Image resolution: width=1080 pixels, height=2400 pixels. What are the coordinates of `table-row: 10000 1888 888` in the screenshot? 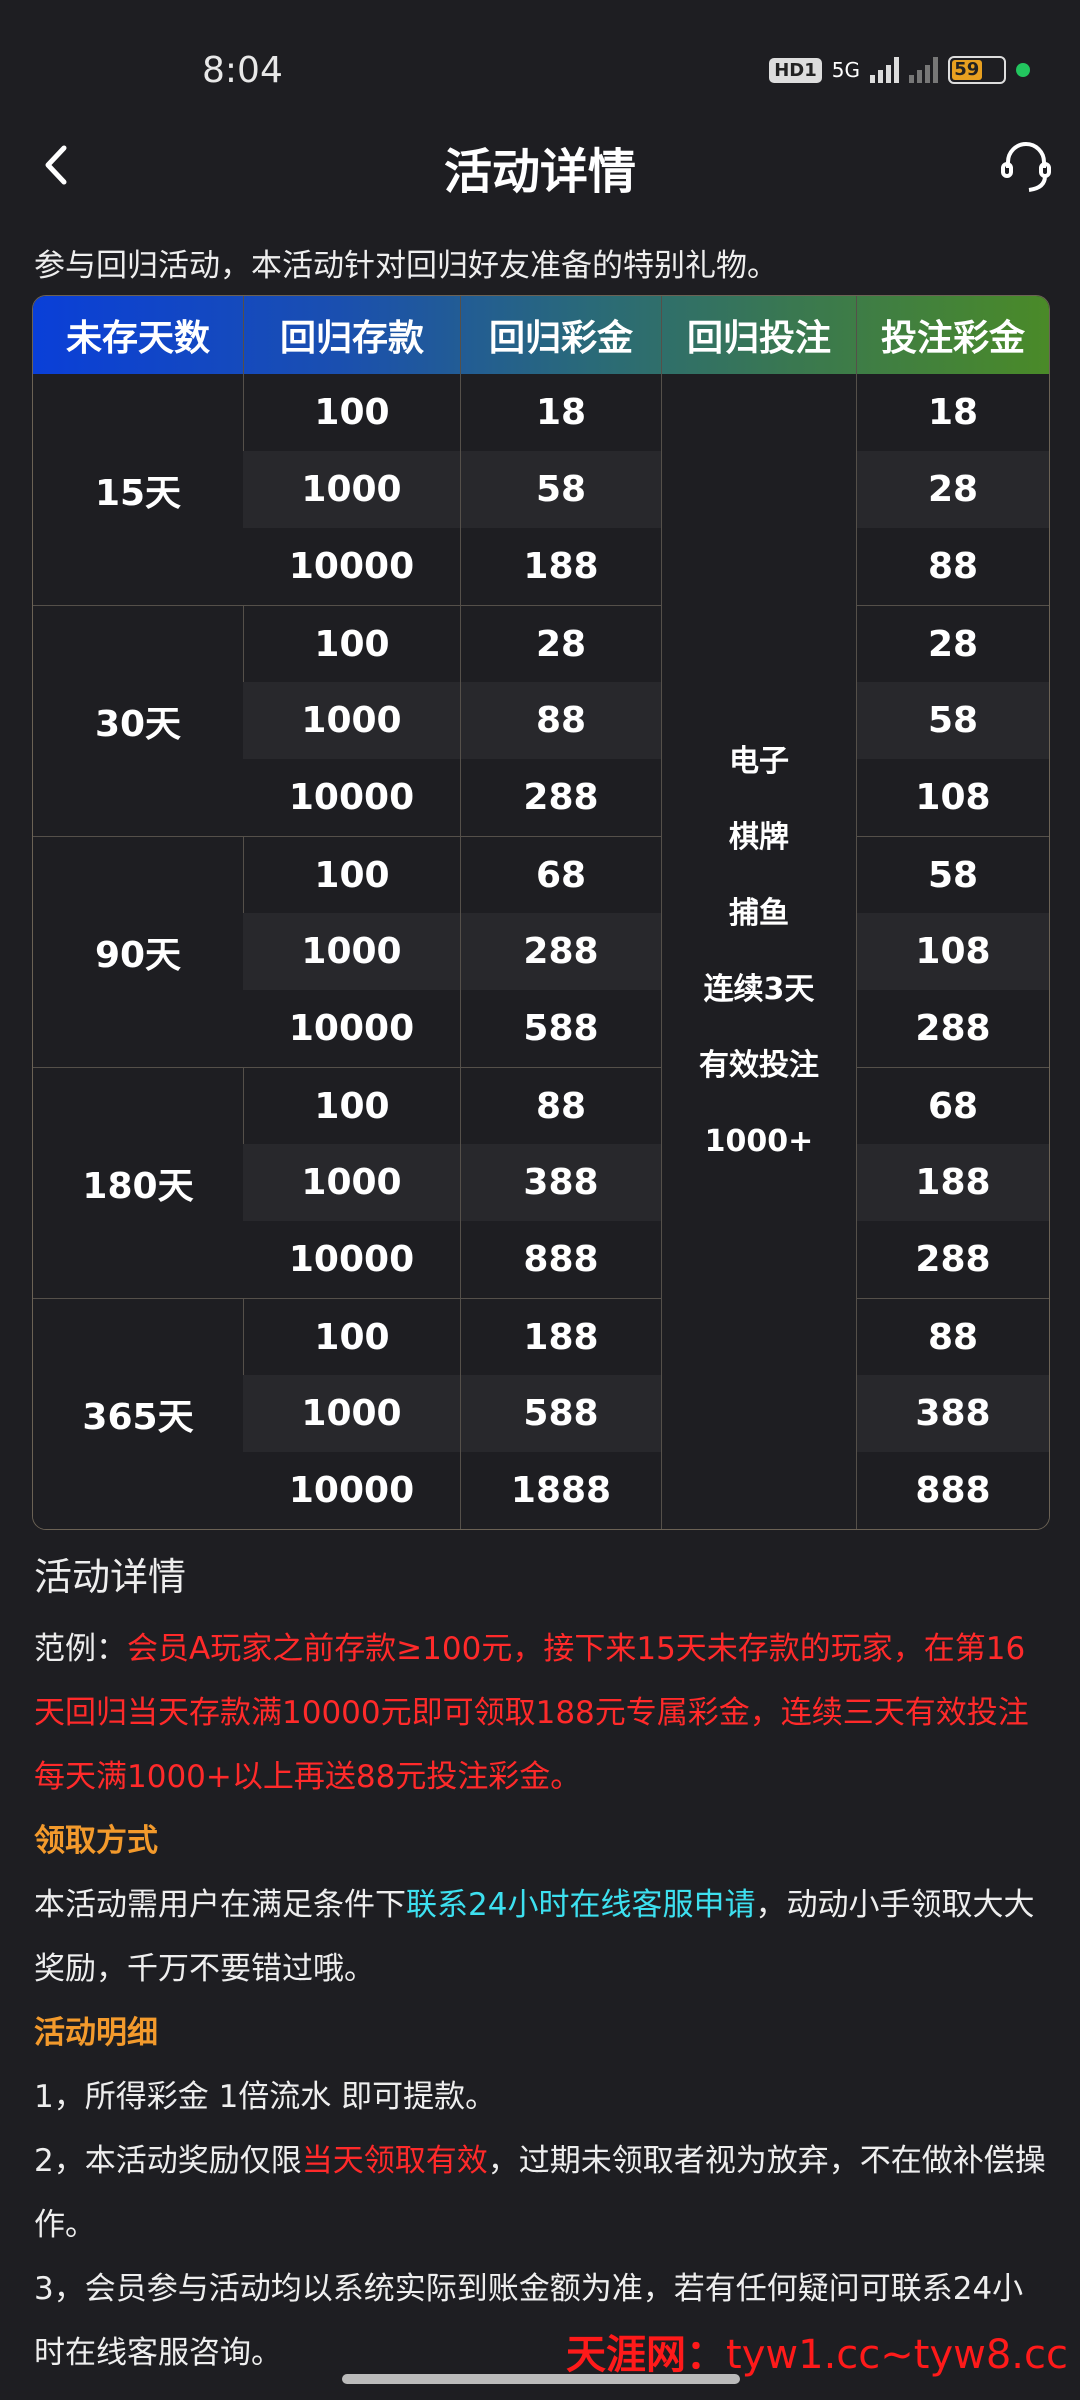 It's located at (541, 1490).